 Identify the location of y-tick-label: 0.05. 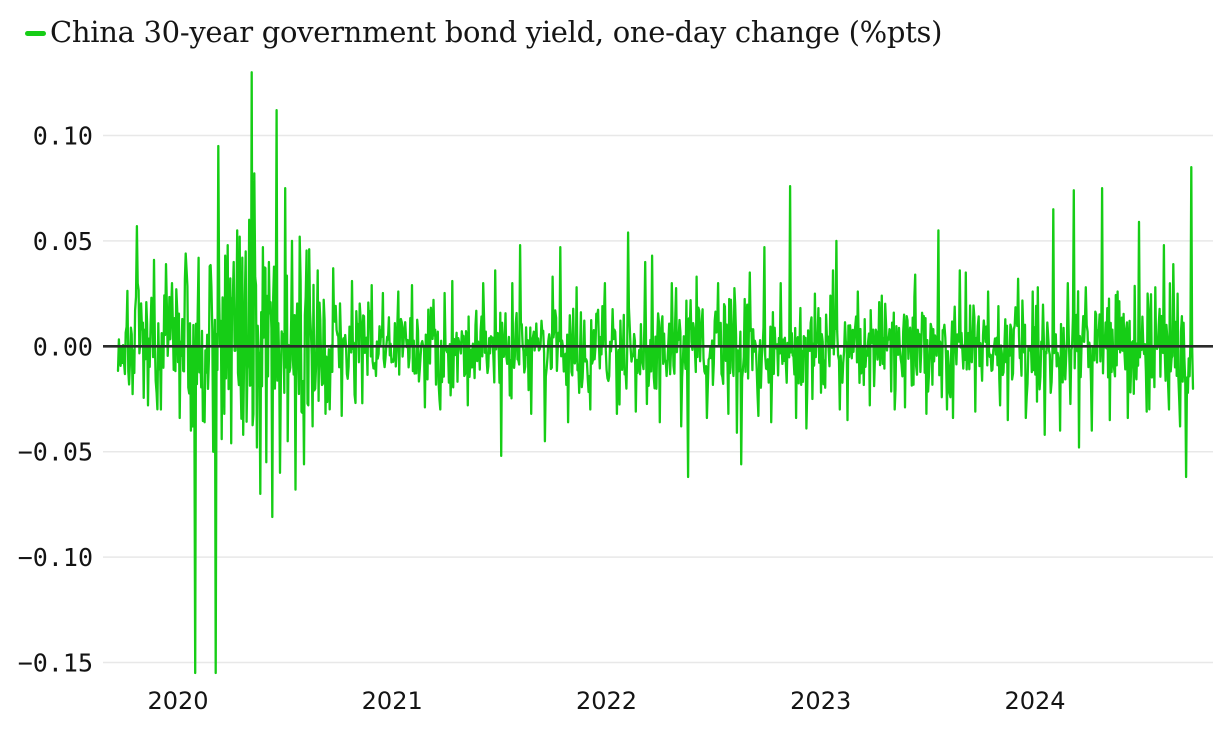
(63, 241).